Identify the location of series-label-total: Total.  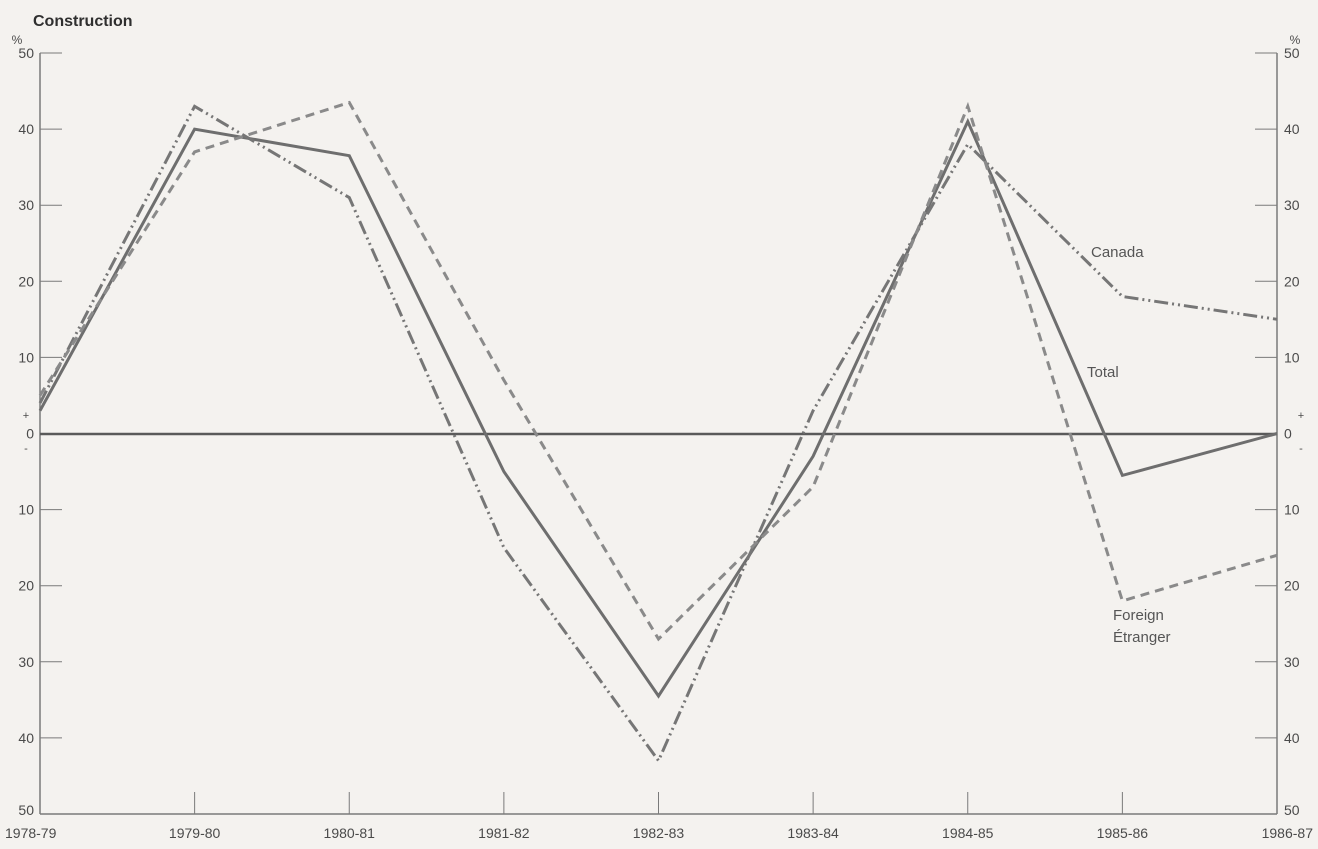
(1103, 372).